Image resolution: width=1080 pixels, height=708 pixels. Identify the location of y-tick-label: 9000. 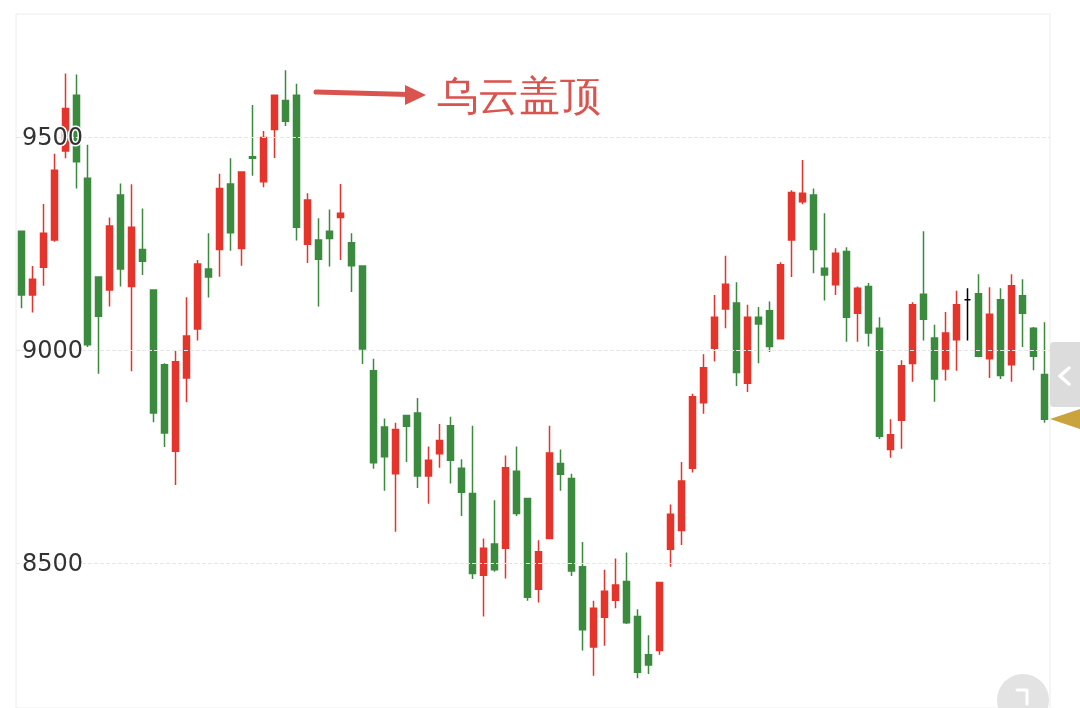
(53, 350).